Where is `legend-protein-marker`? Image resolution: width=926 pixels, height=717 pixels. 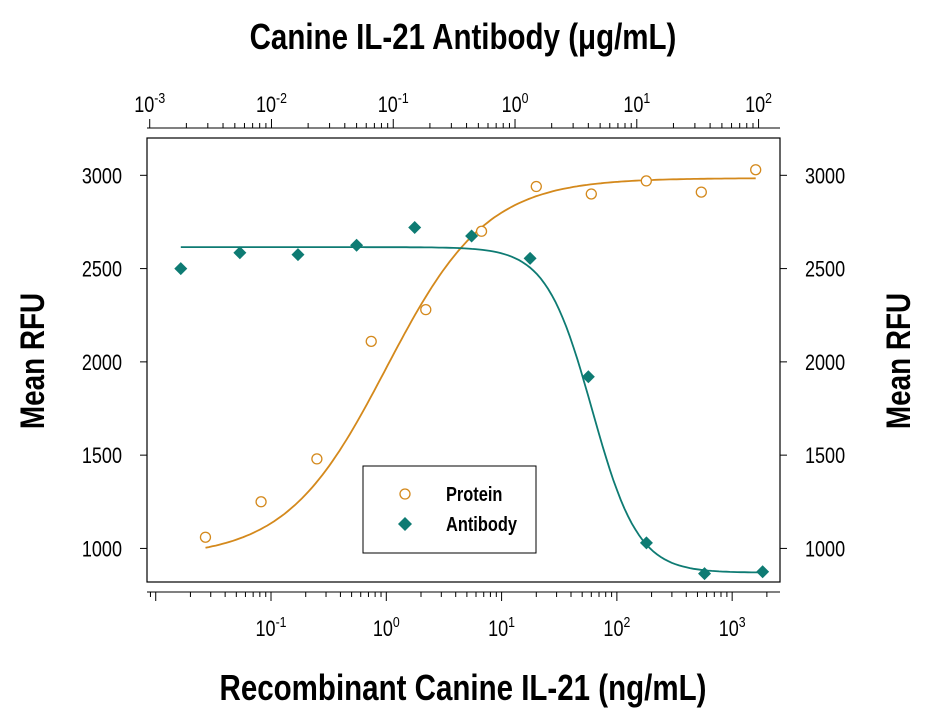 legend-protein-marker is located at coordinates (405, 494).